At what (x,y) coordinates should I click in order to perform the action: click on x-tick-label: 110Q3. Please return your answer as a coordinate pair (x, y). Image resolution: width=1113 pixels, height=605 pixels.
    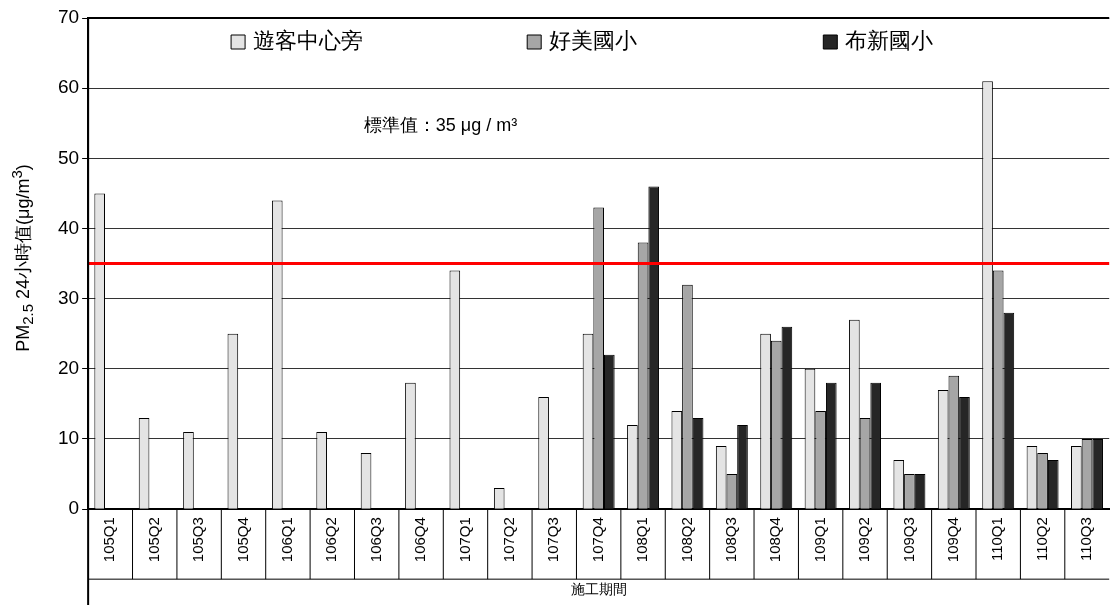
    Looking at the image, I should click on (1086, 539).